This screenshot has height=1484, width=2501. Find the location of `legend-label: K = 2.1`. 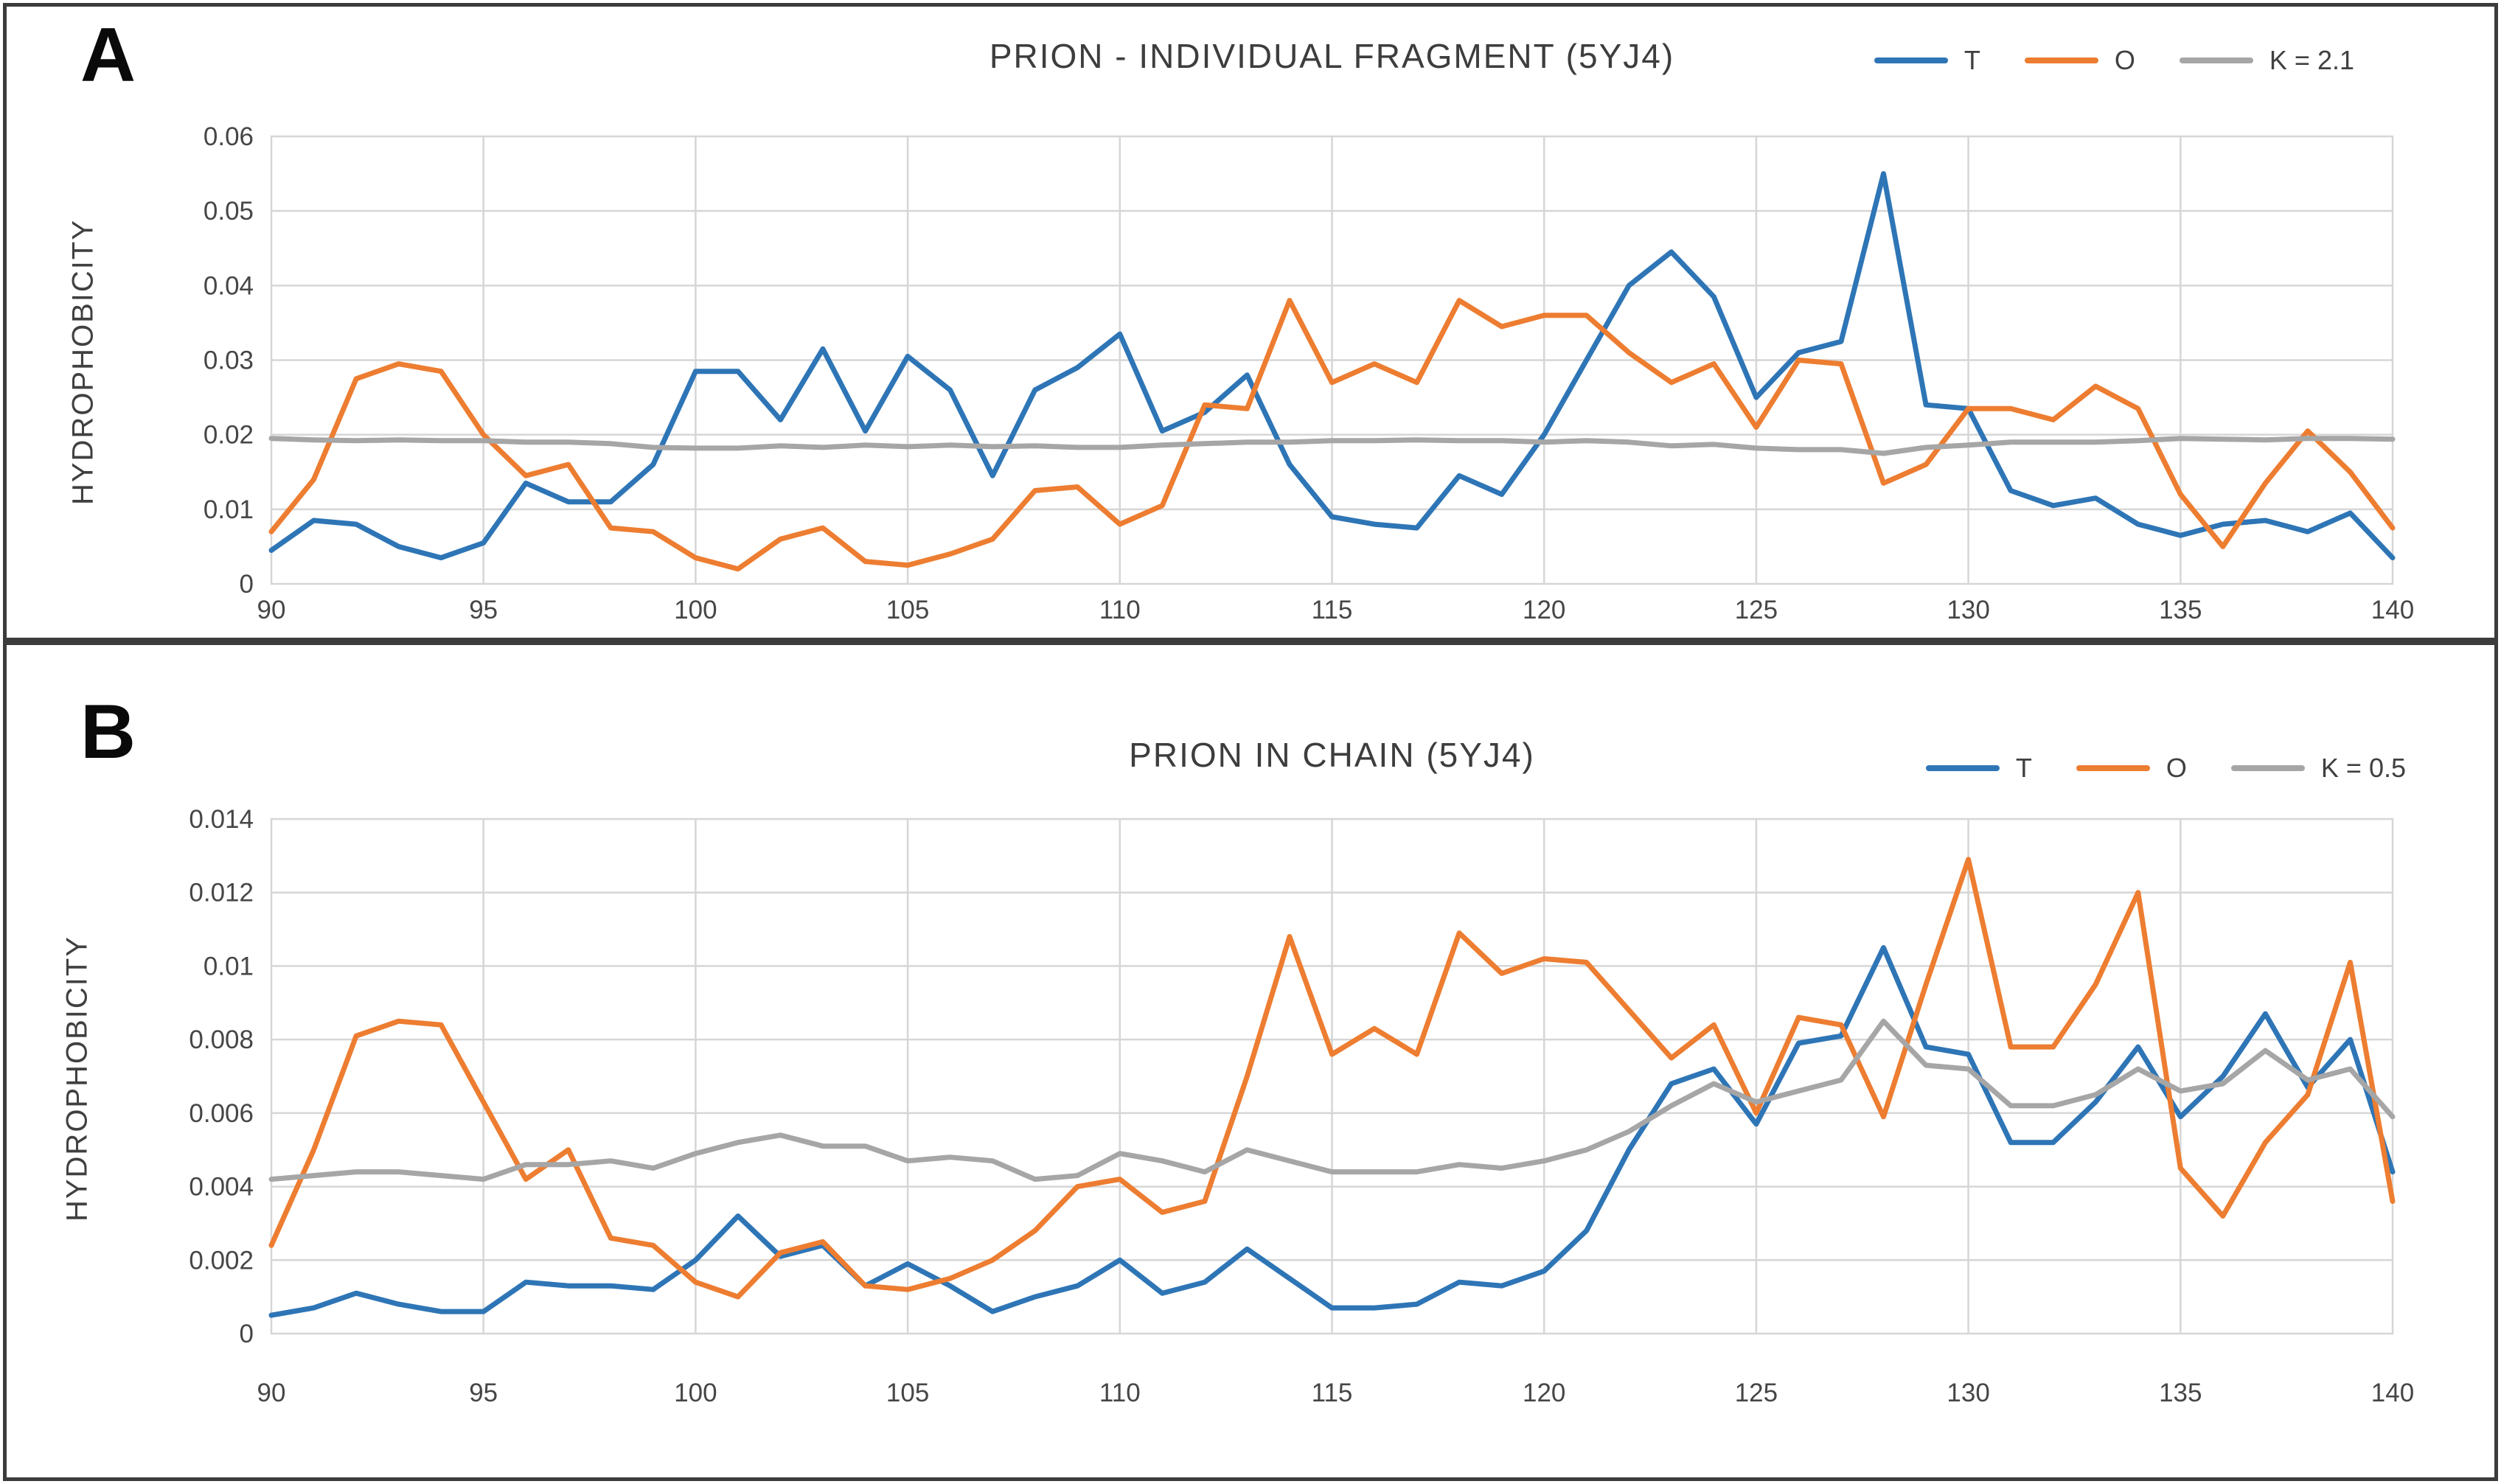

legend-label: K = 2.1 is located at coordinates (2311, 60).